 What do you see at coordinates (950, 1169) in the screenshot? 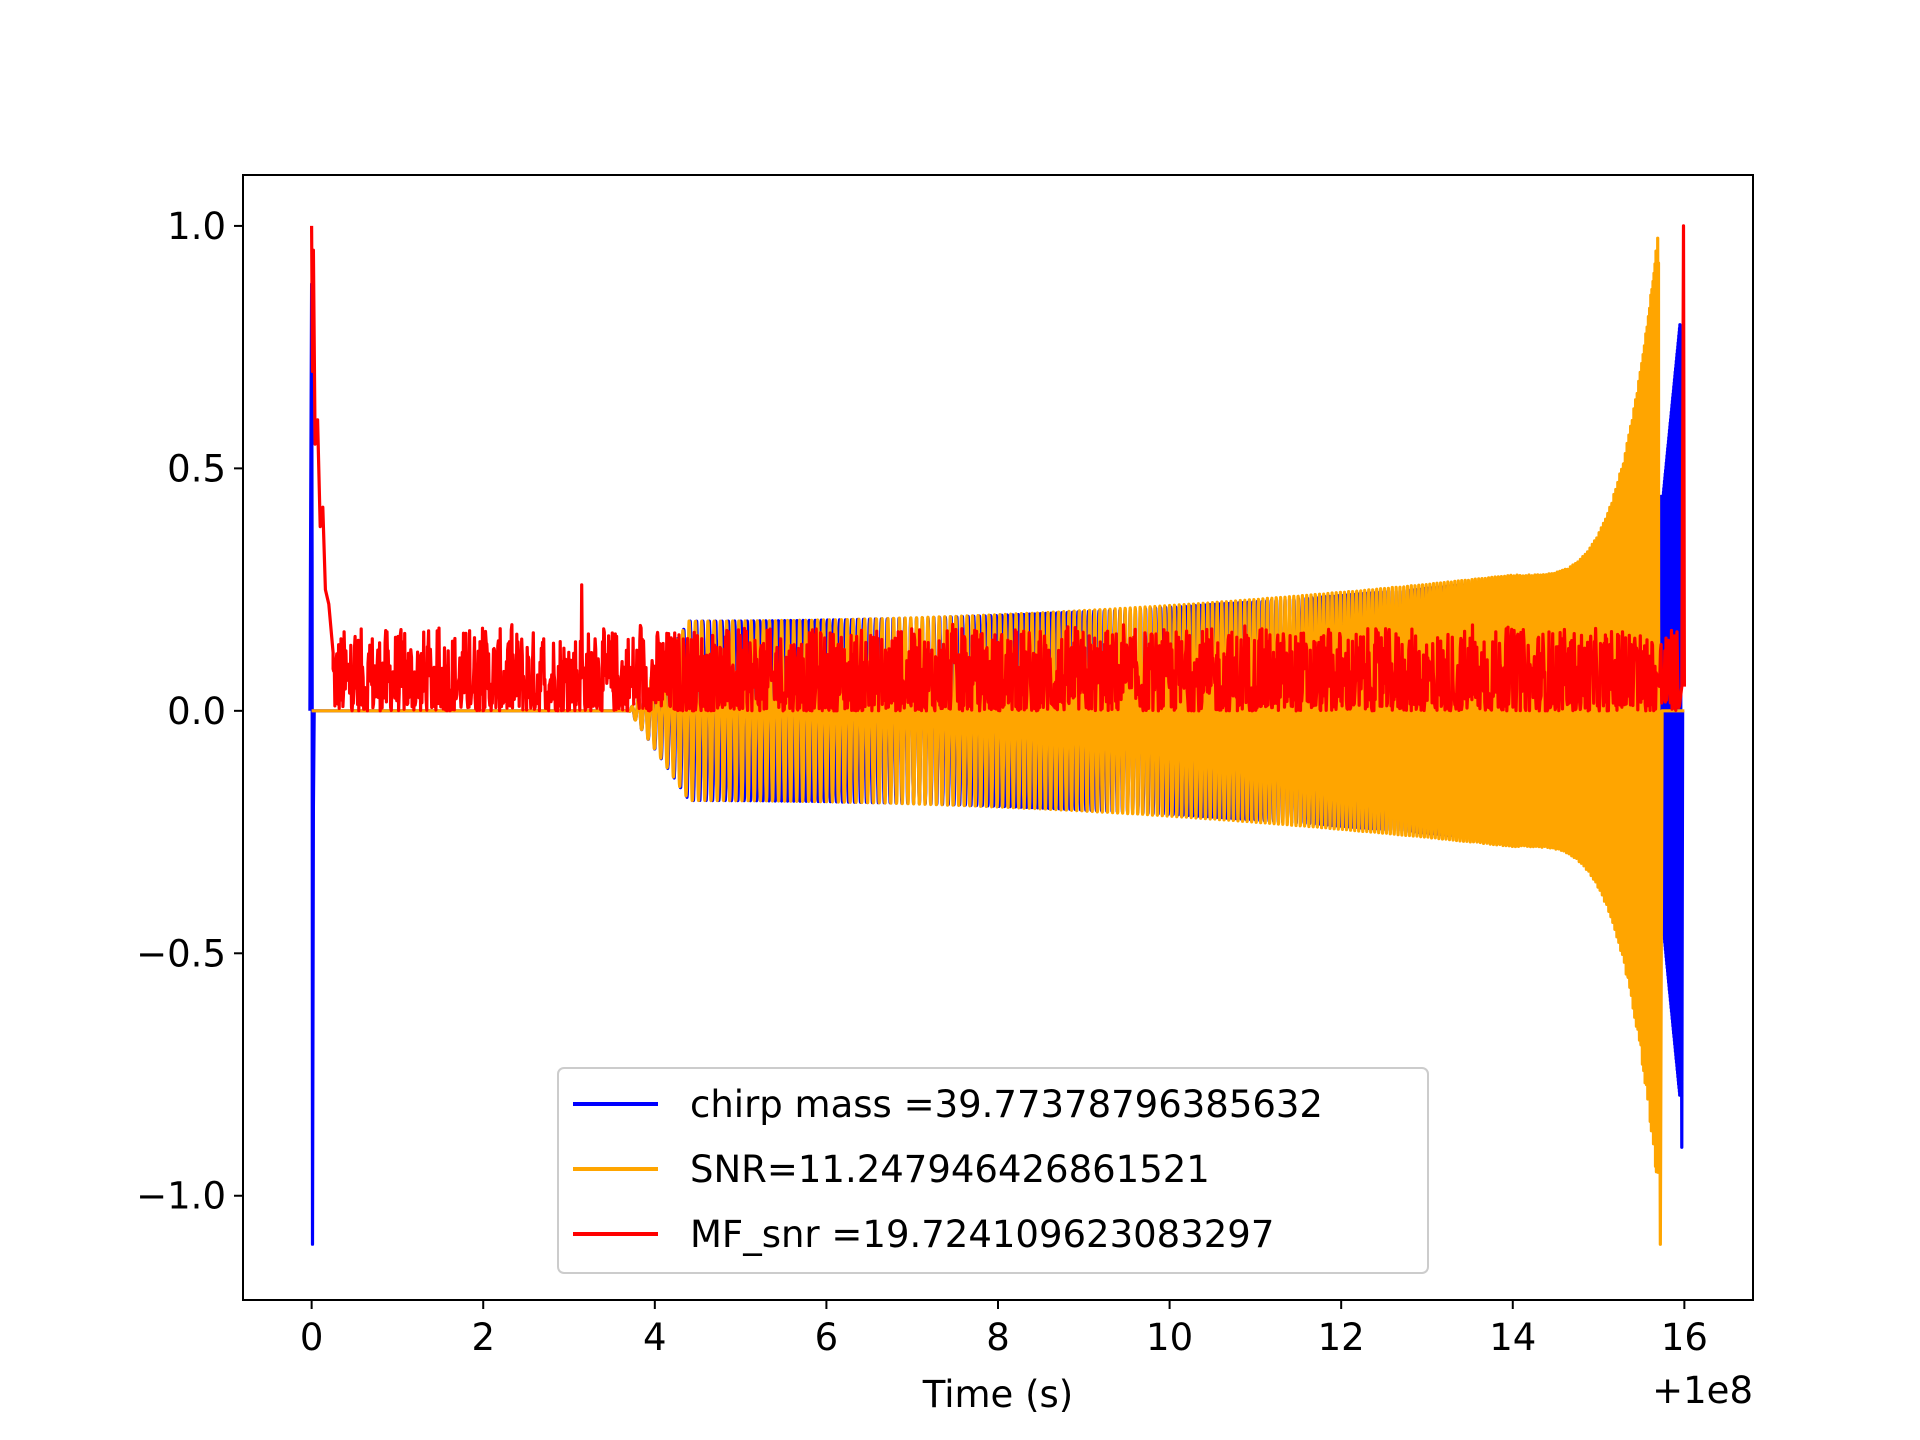
I see `legend-label: SNR=11.247946426861521` at bounding box center [950, 1169].